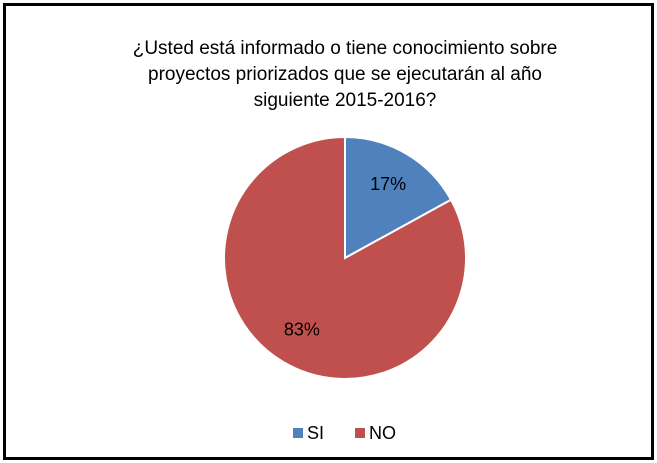  What do you see at coordinates (398, 197) in the screenshot?
I see `pie-slice` at bounding box center [398, 197].